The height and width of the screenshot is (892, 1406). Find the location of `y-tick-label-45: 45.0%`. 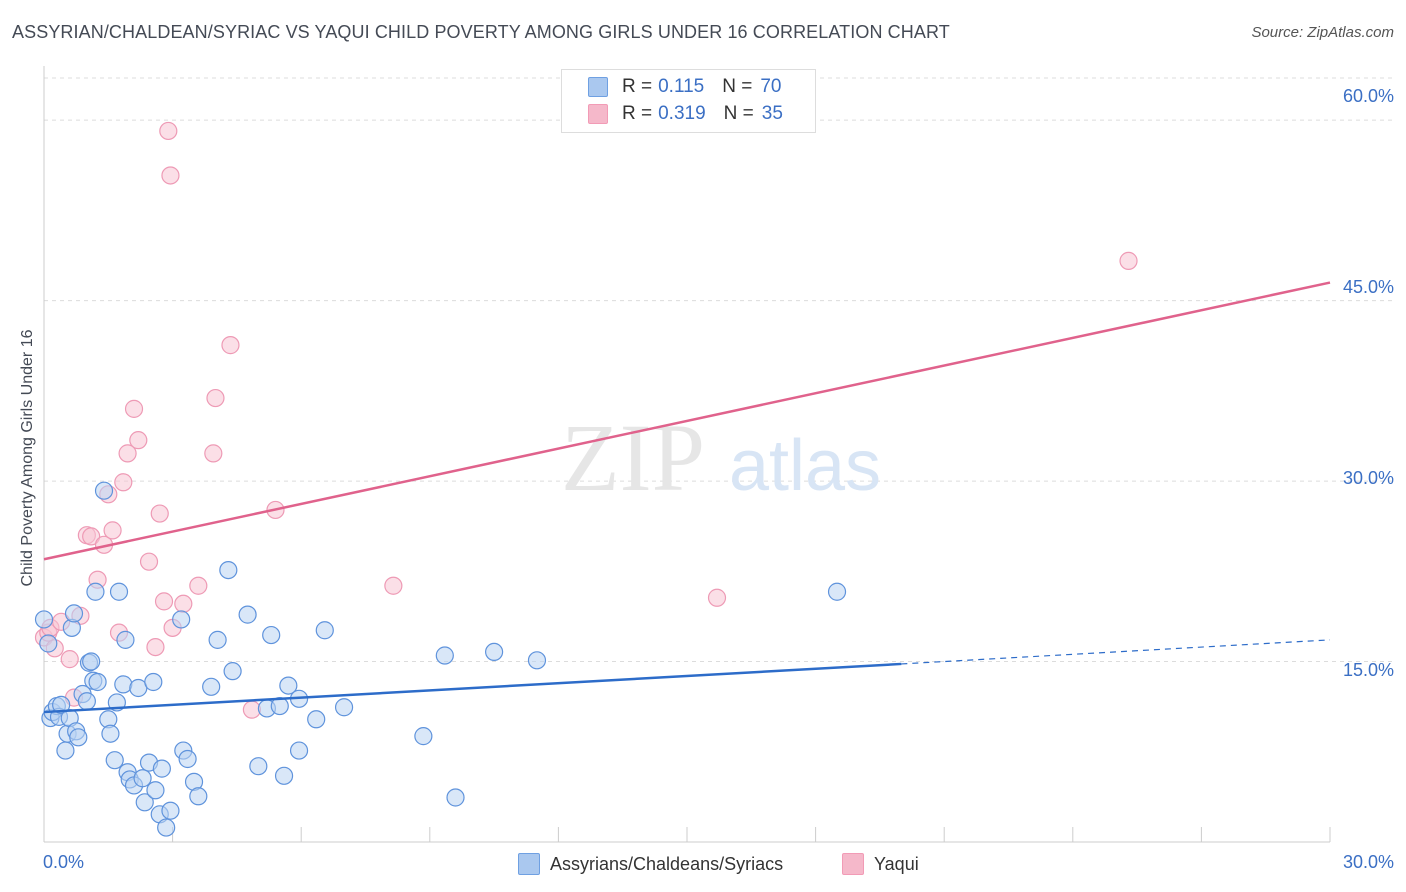

y-tick-label-45: 45.0% is located at coordinates (1368, 287).